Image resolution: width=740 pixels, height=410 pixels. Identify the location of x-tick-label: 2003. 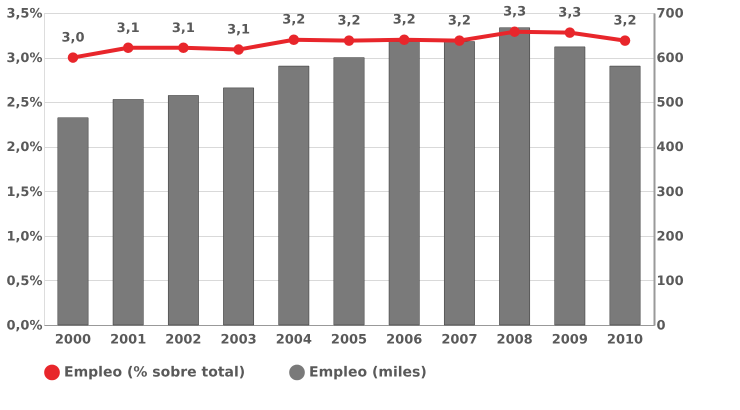
(238, 340).